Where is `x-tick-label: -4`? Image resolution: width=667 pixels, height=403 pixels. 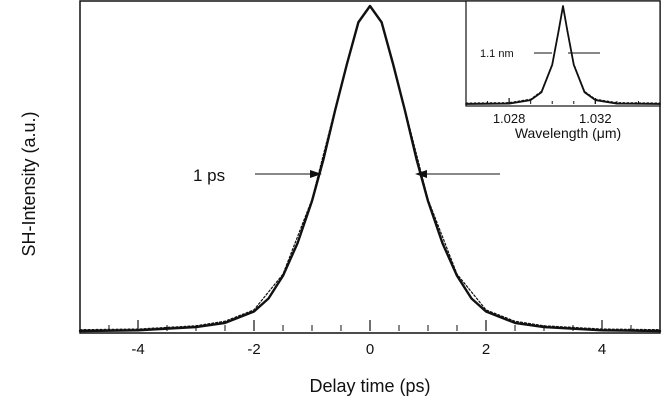 x-tick-label: -4 is located at coordinates (137, 349).